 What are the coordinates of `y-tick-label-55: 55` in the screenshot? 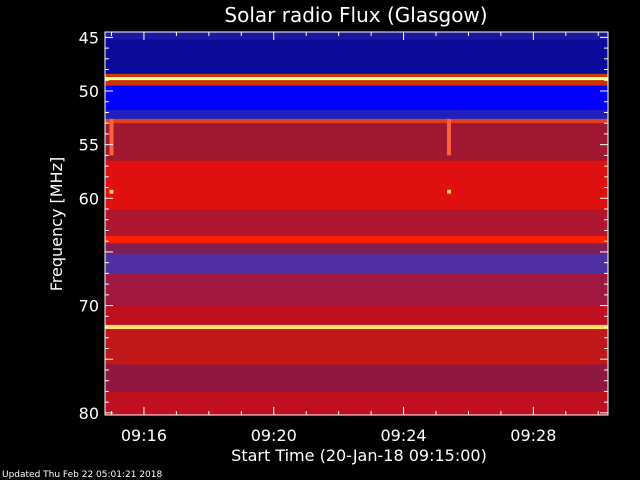 It's located at (89, 145).